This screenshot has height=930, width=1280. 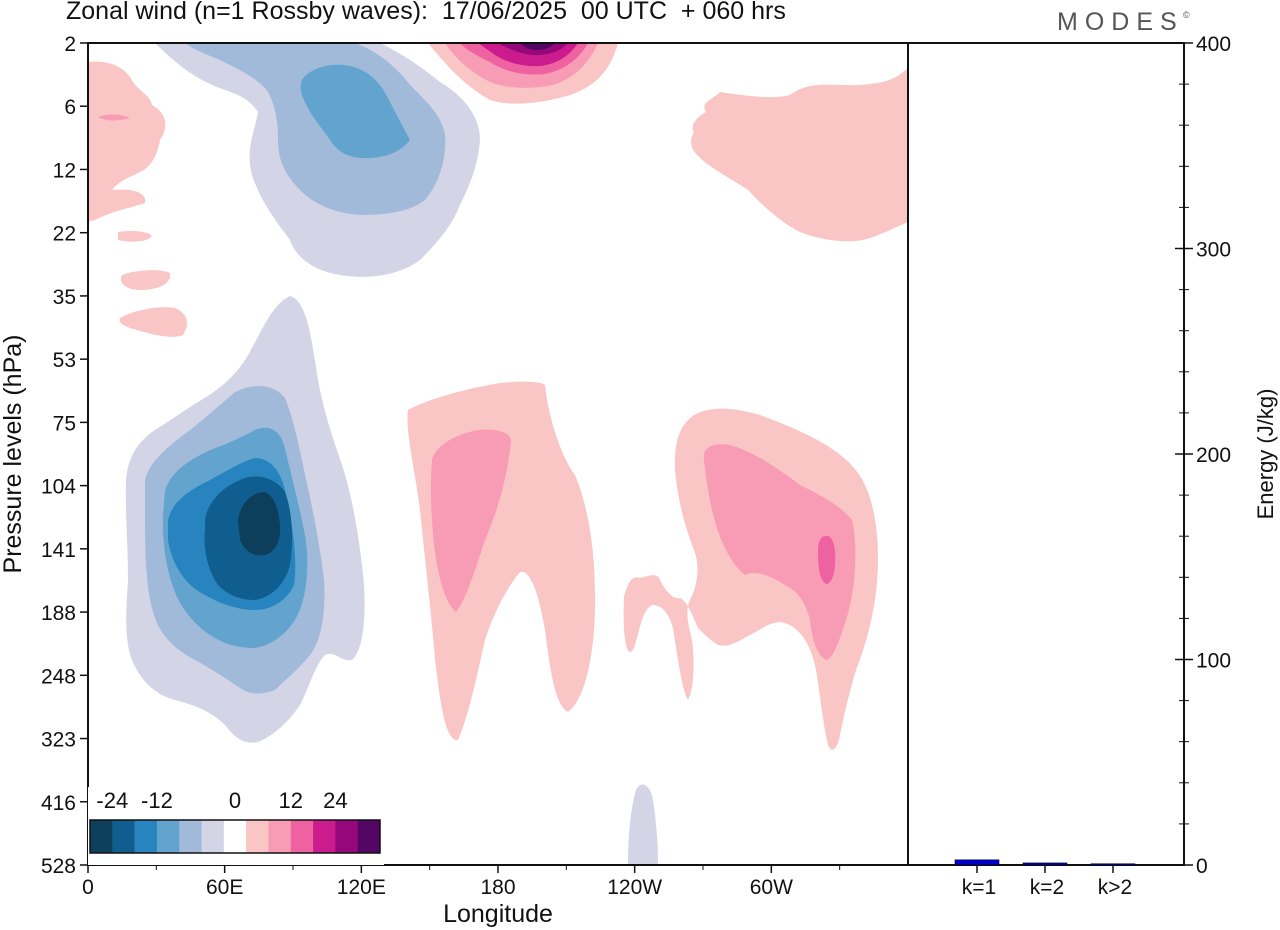 What do you see at coordinates (1186, 15) in the screenshot?
I see `copyright-mark: ©` at bounding box center [1186, 15].